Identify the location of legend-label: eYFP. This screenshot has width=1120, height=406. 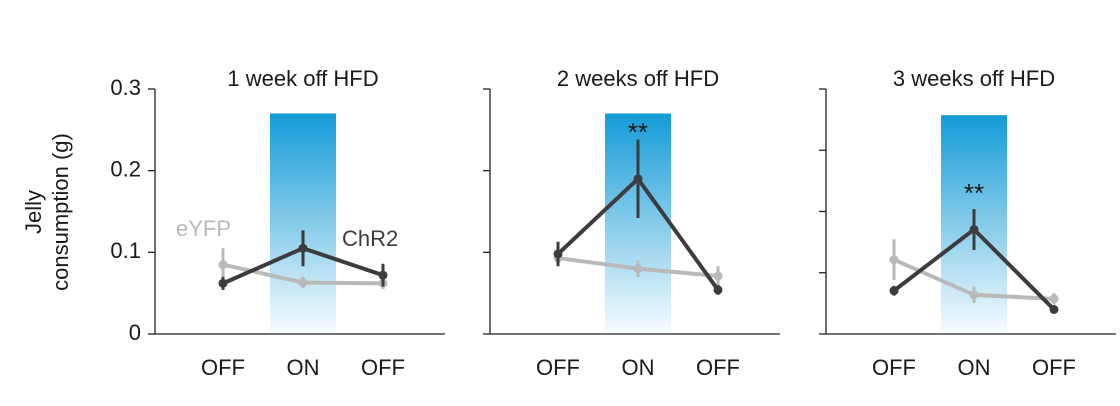
(203, 228).